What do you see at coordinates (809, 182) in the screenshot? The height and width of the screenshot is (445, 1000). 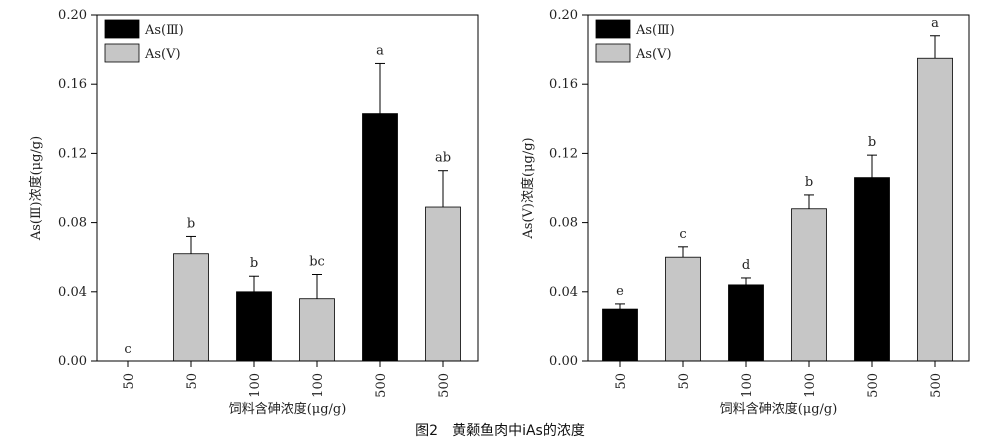 I see `significance-letter-4: b` at bounding box center [809, 182].